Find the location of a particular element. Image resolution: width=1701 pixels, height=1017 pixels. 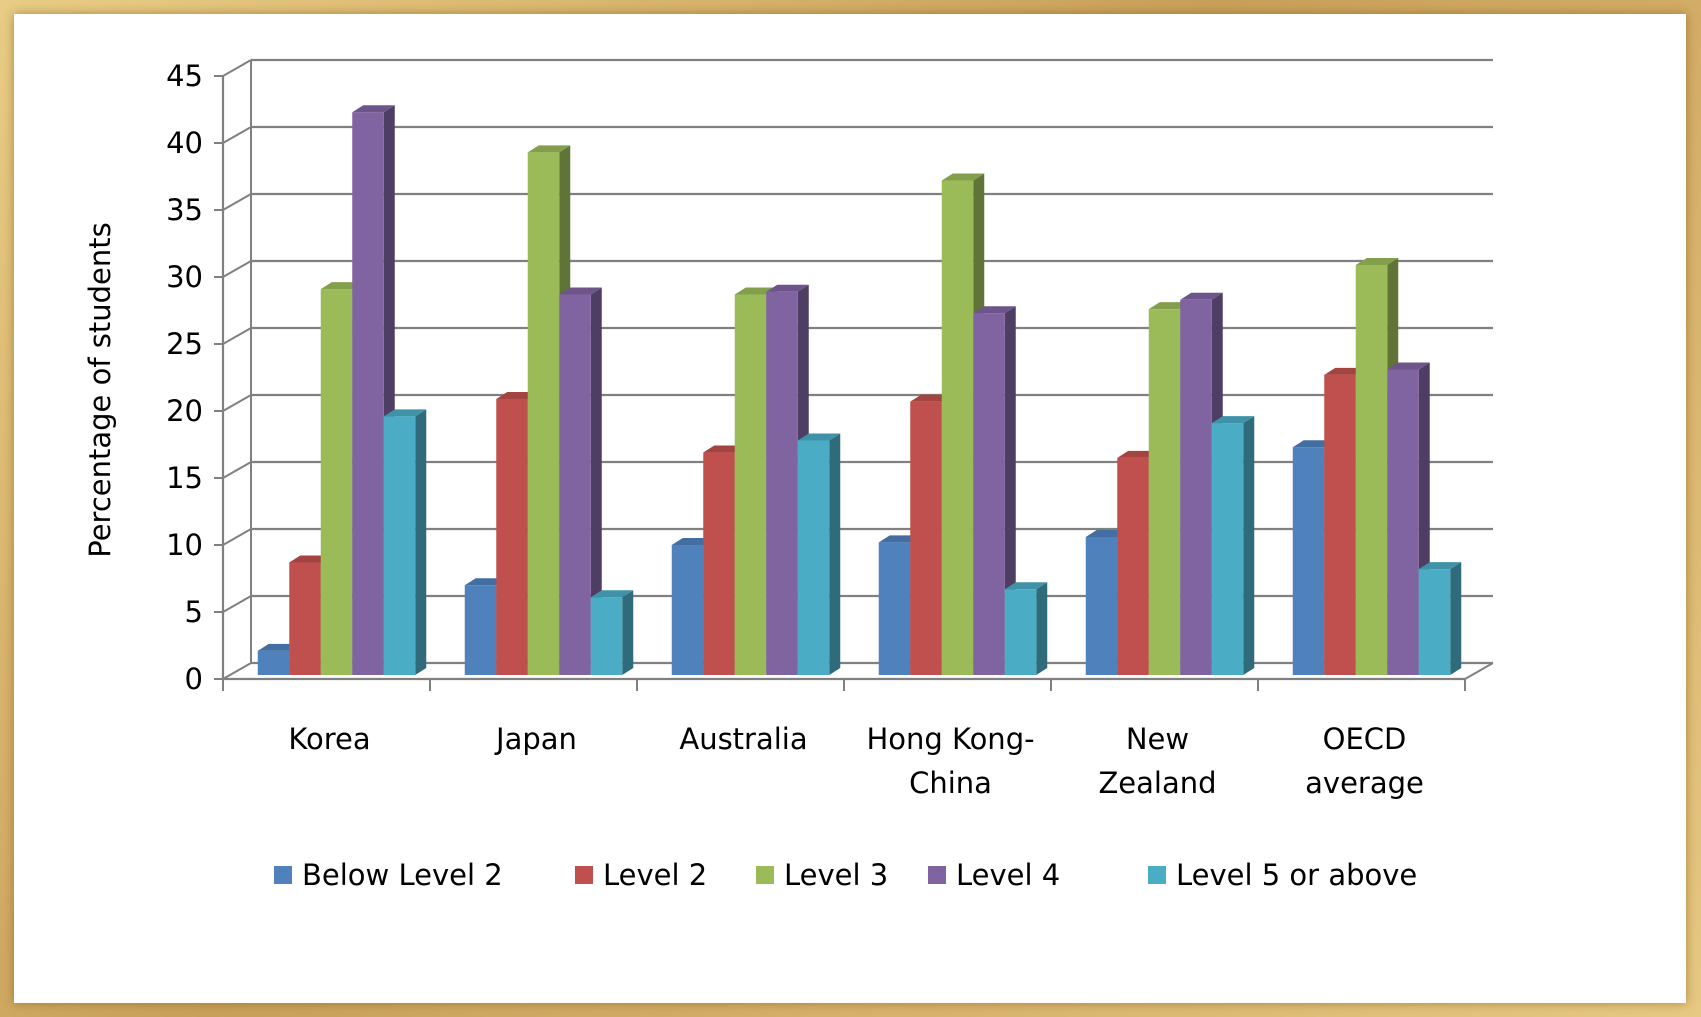

y-tick-label: 45 is located at coordinates (184, 76).